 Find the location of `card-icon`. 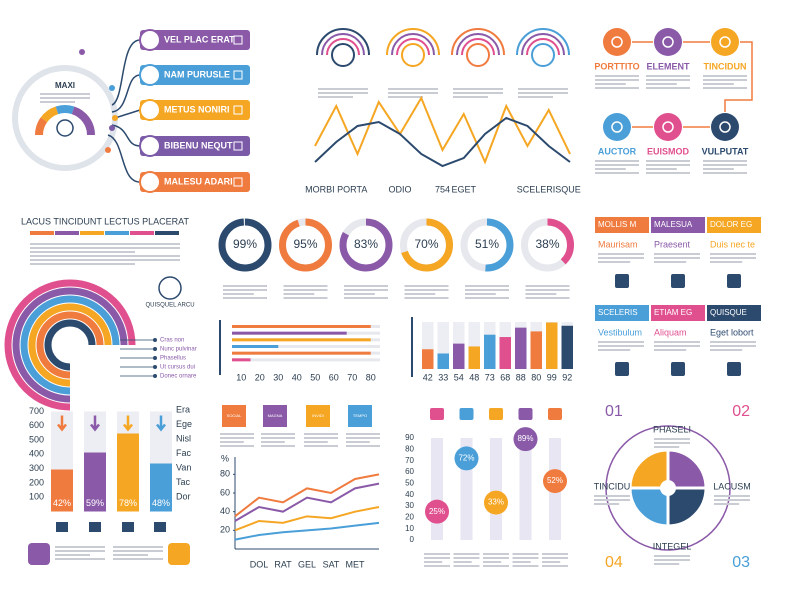

card-icon is located at coordinates (734, 281).